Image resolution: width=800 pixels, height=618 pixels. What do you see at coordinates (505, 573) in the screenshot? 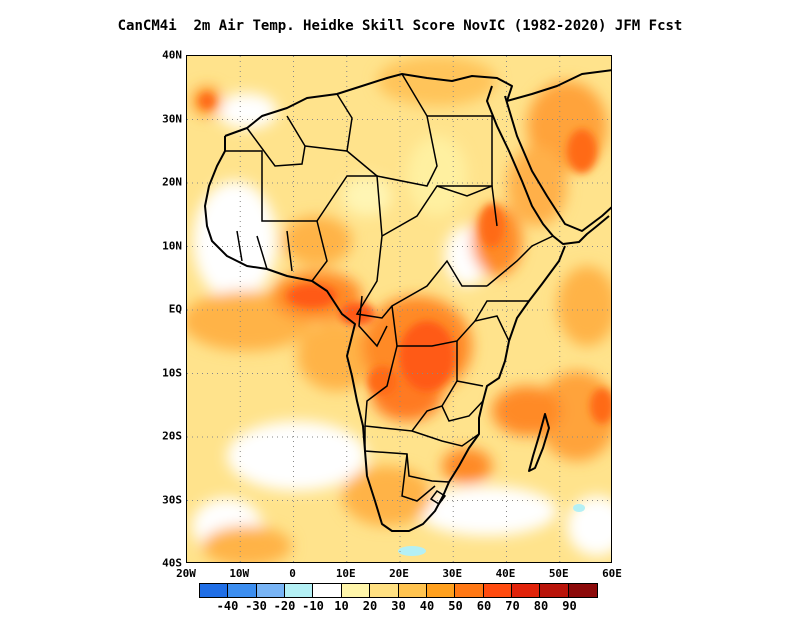
I see `lon-tick-label: 40E` at bounding box center [505, 573].